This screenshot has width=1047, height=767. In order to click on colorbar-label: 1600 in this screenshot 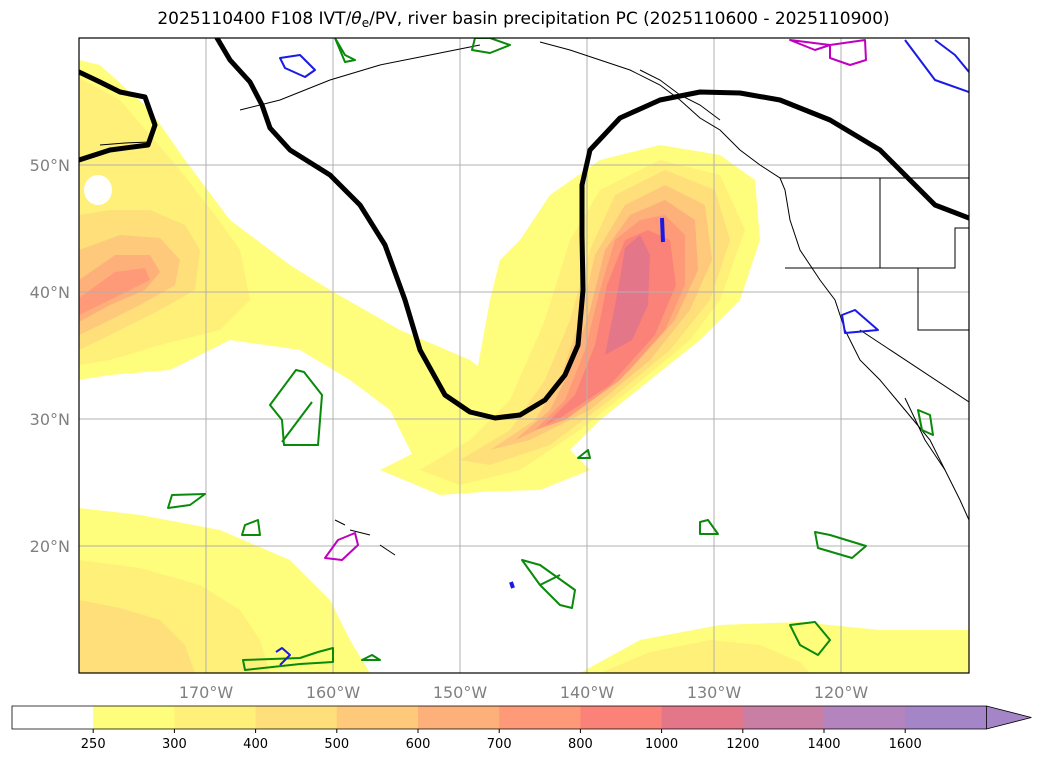, I will do `click(905, 744)`.